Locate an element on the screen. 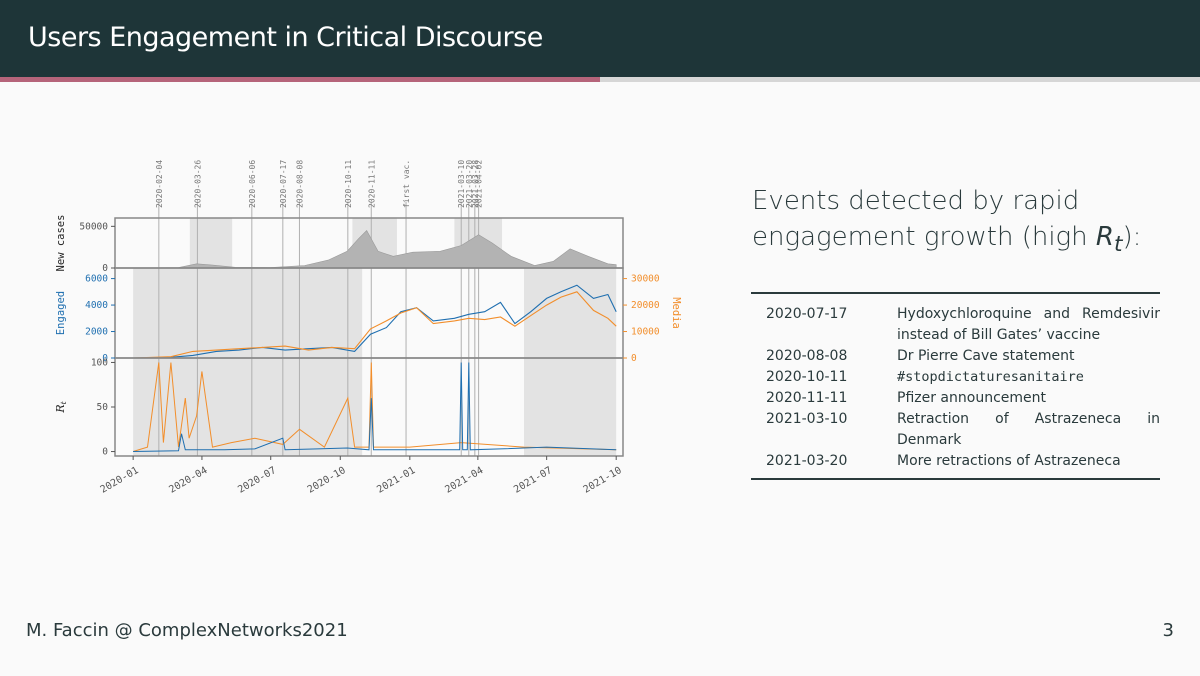  event-description: Pfizer announcement is located at coordinates (971, 398).